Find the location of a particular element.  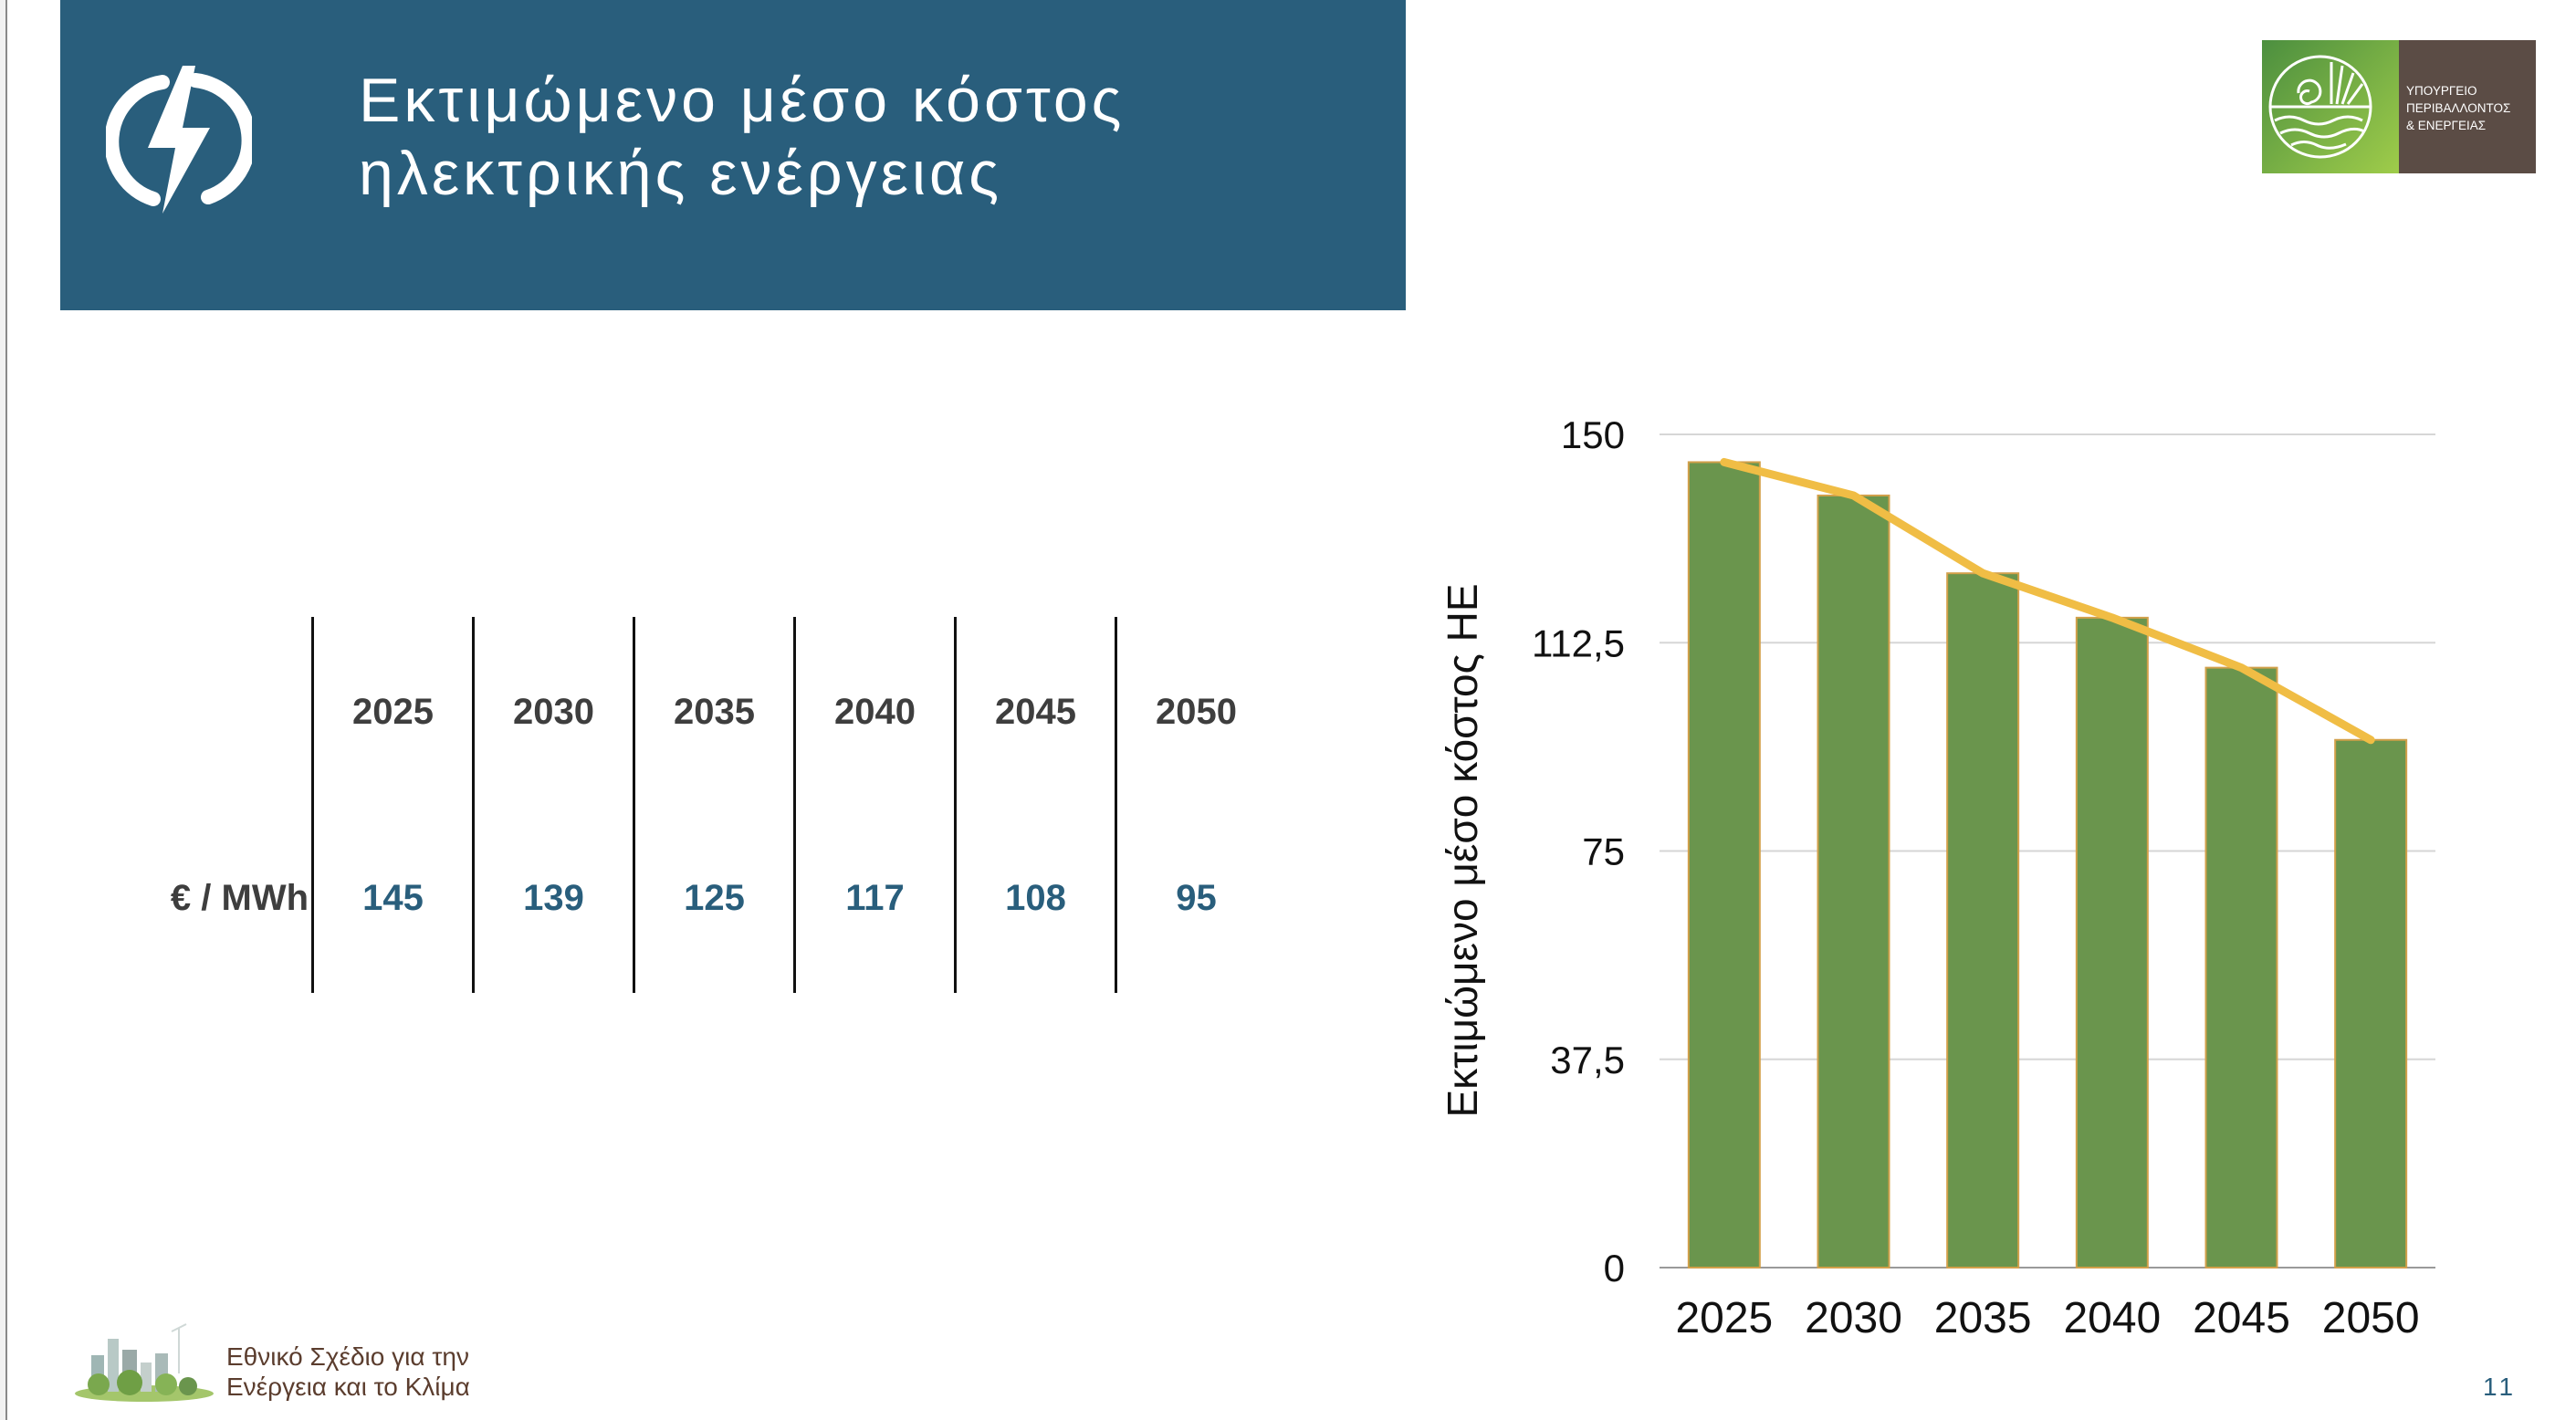

logo-text-panel: ΥΠΟΥΡΓΕΙΟ ΠΕΡΙΒΑΛΛΟΝΤΟΣ & ΕΝΕΡΓΕΙΑΣ is located at coordinates (2468, 107).